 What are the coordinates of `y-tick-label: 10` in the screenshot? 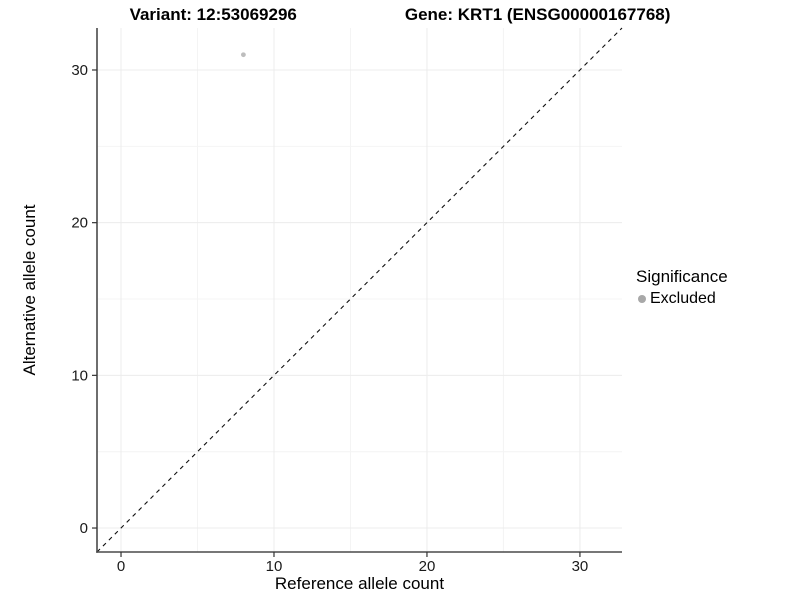 It's located at (79, 375).